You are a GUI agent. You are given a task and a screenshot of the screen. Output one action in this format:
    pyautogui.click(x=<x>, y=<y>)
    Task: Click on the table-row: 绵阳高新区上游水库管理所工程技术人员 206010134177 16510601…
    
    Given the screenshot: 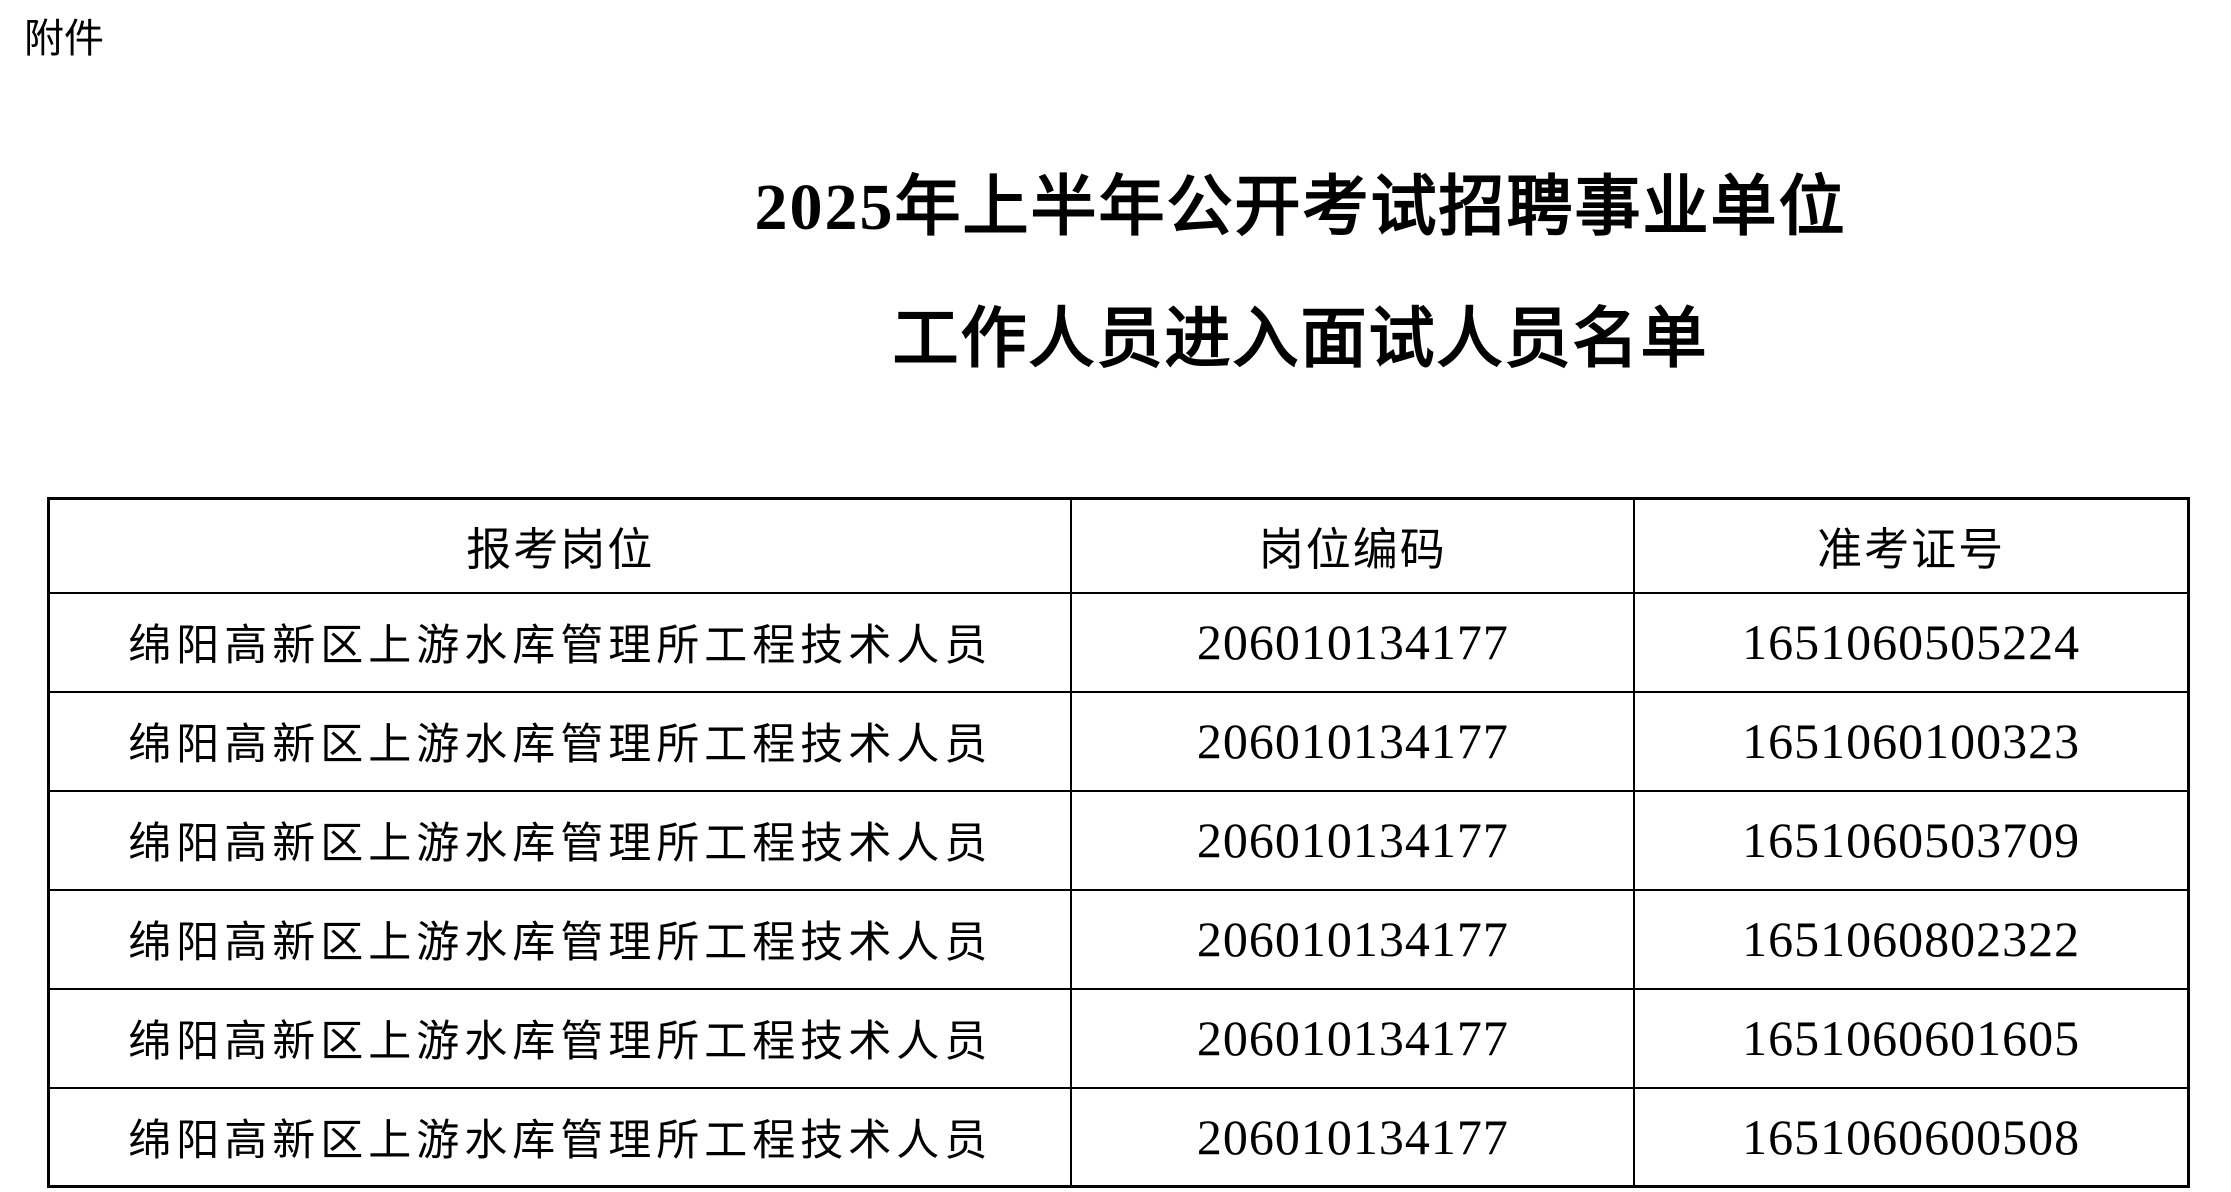 What is the action you would take?
    pyautogui.click(x=1118, y=741)
    